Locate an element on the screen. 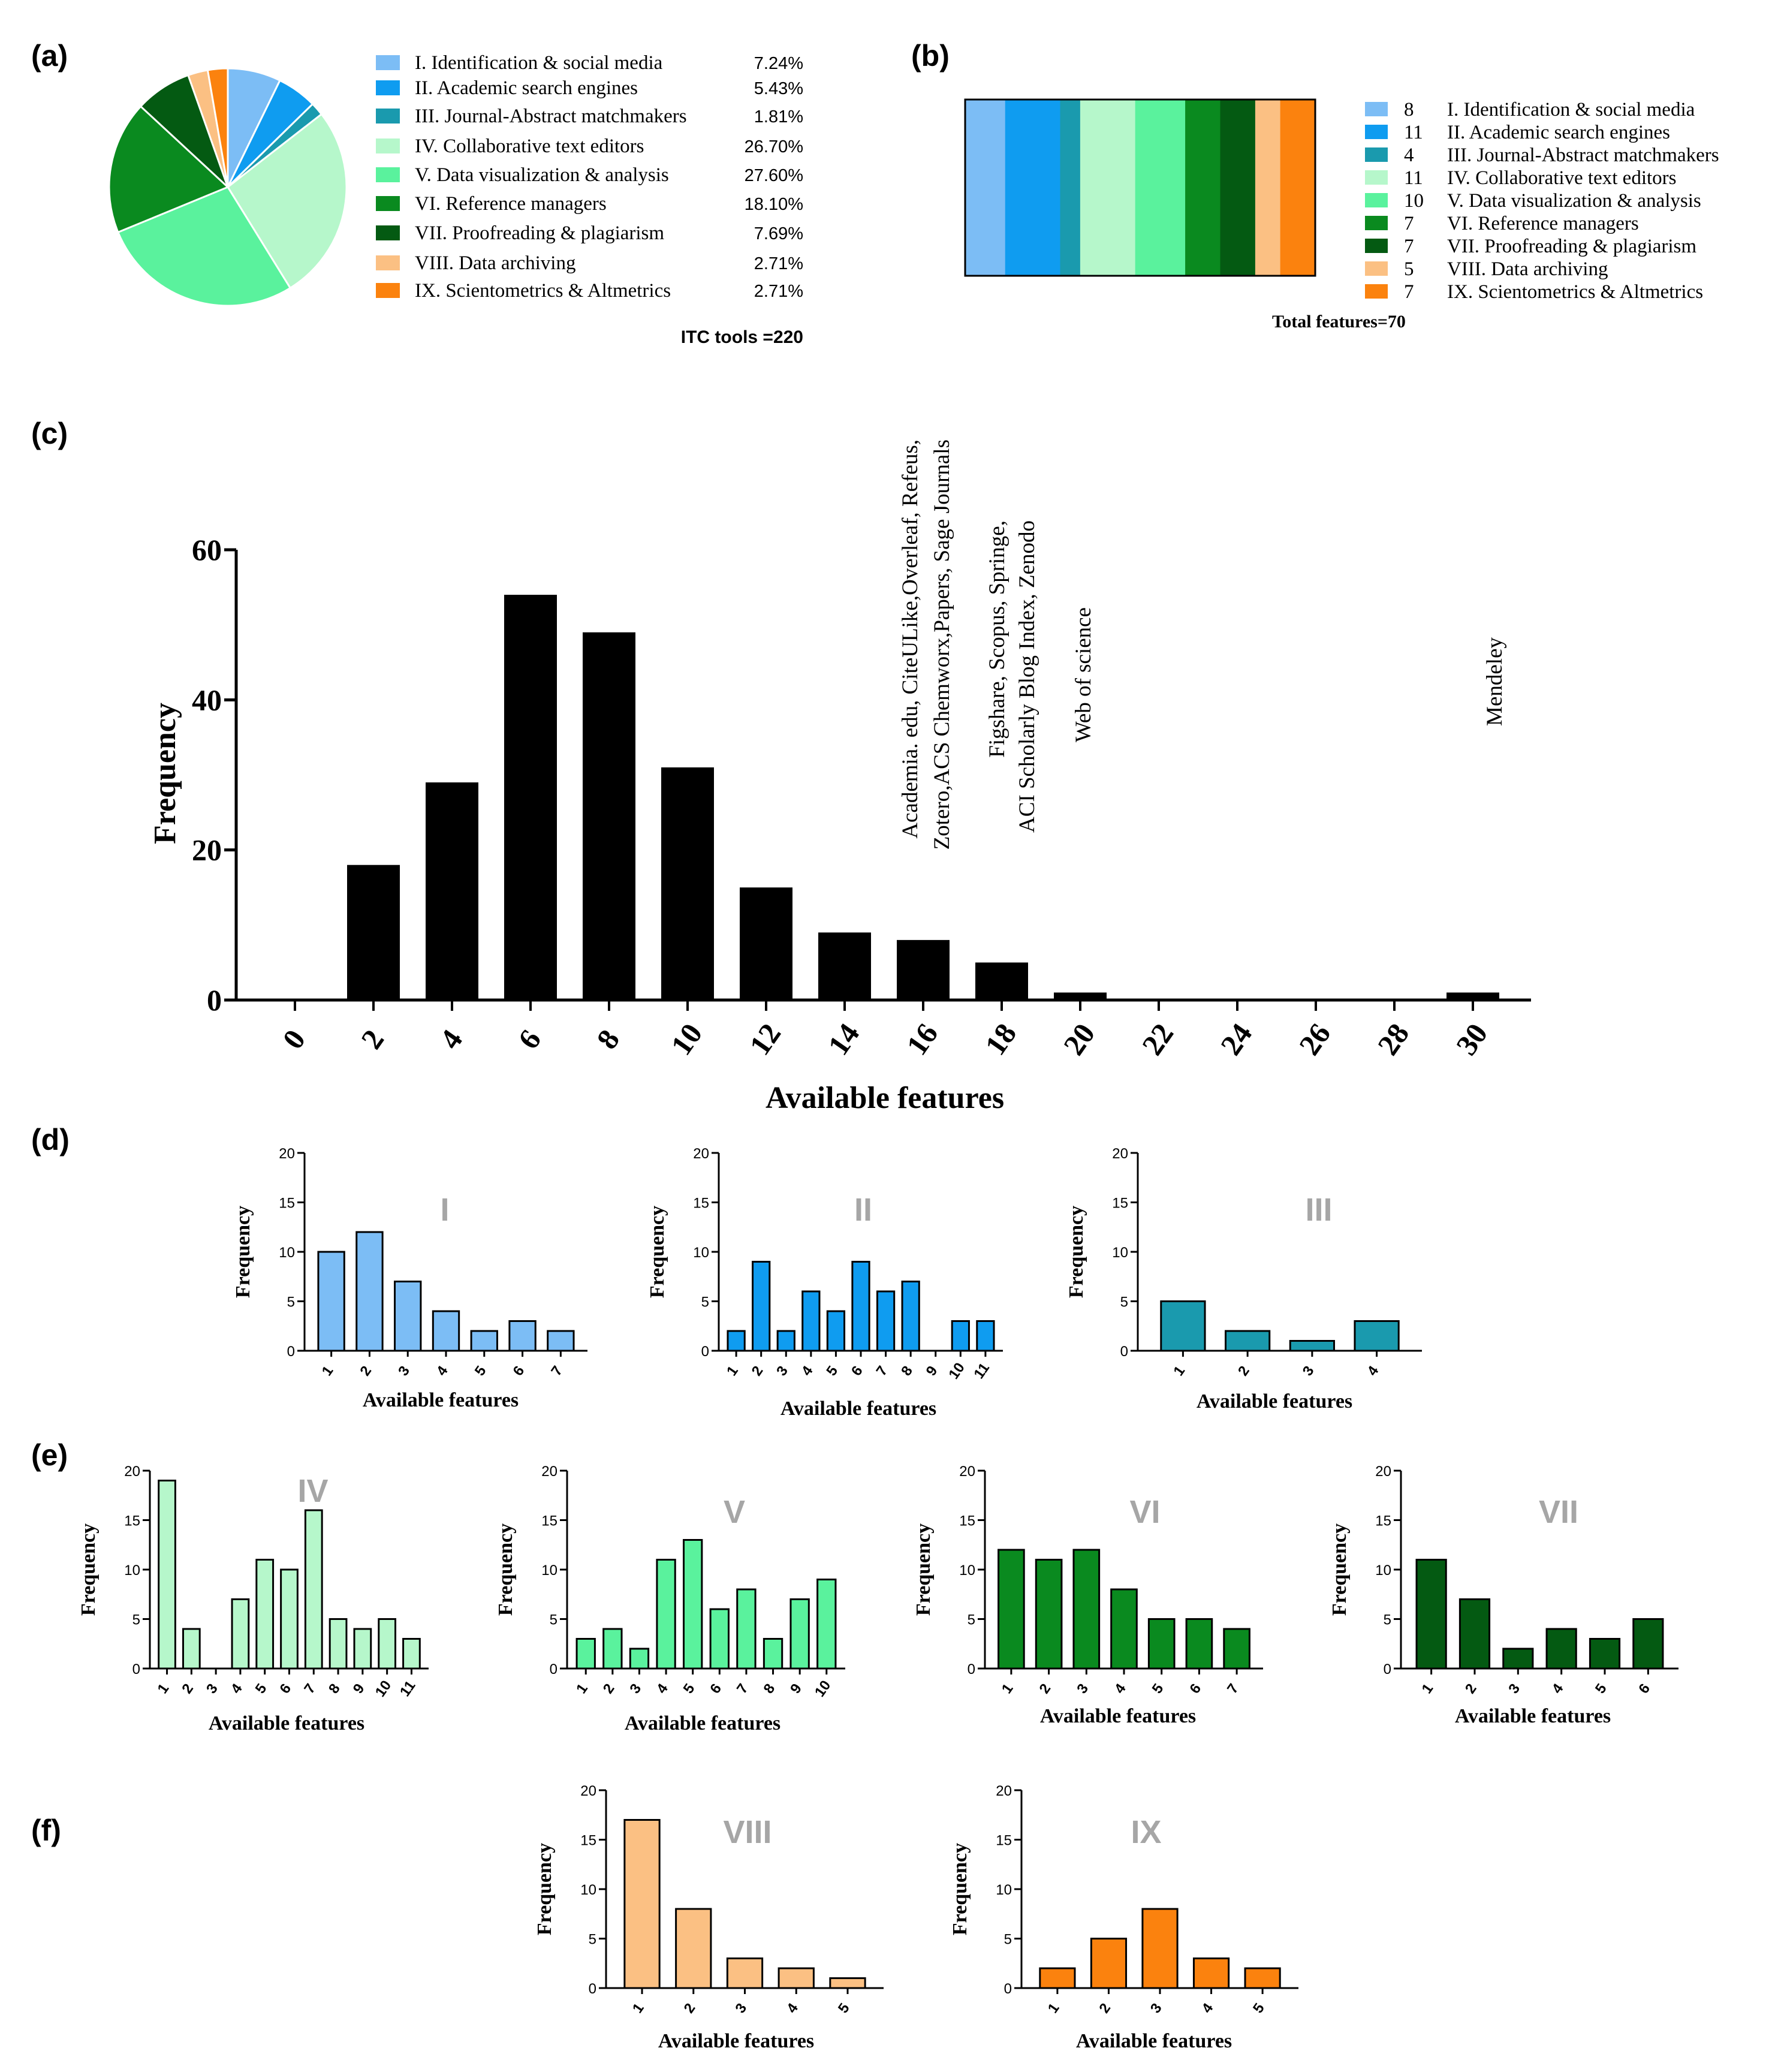  pie-slice-IX is located at coordinates (218, 128).